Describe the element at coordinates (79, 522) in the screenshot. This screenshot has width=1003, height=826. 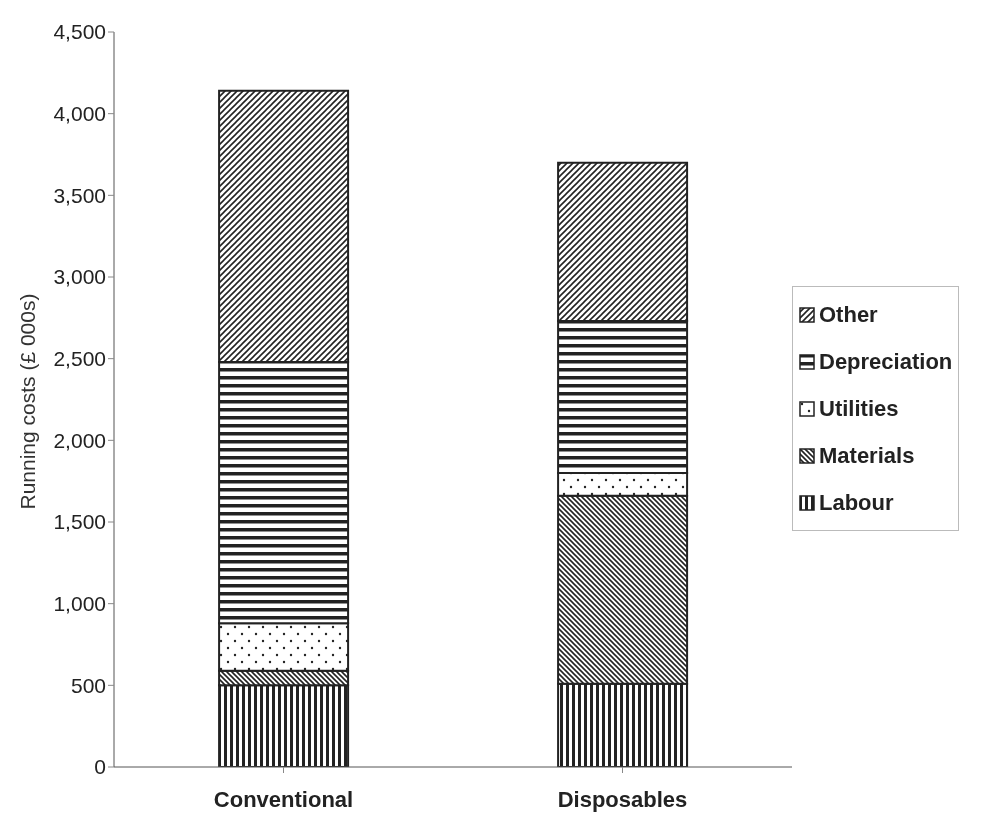
I see `y-tick-label: 1,500` at that location.